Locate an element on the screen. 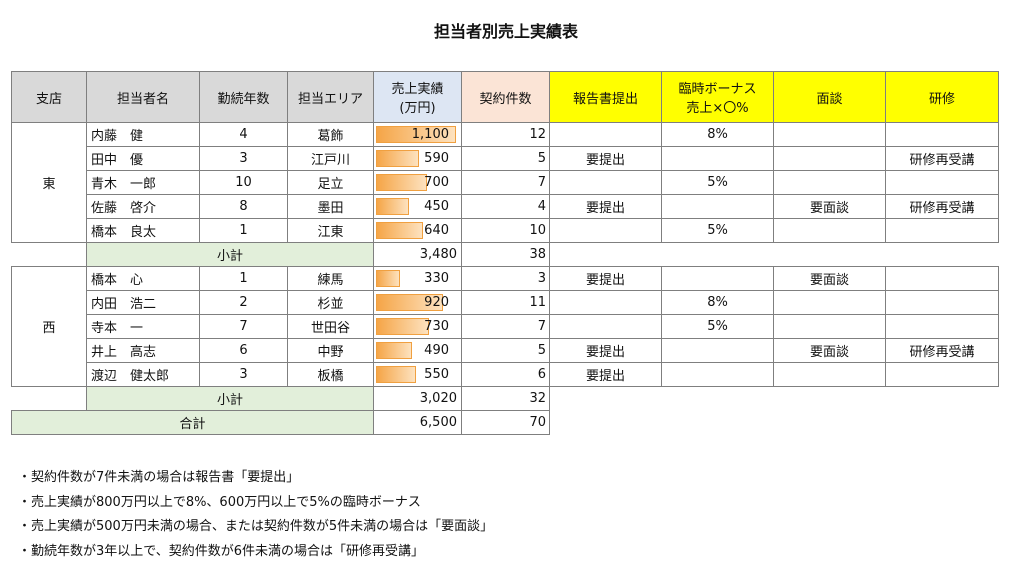  years-cell: 7 is located at coordinates (243, 326).